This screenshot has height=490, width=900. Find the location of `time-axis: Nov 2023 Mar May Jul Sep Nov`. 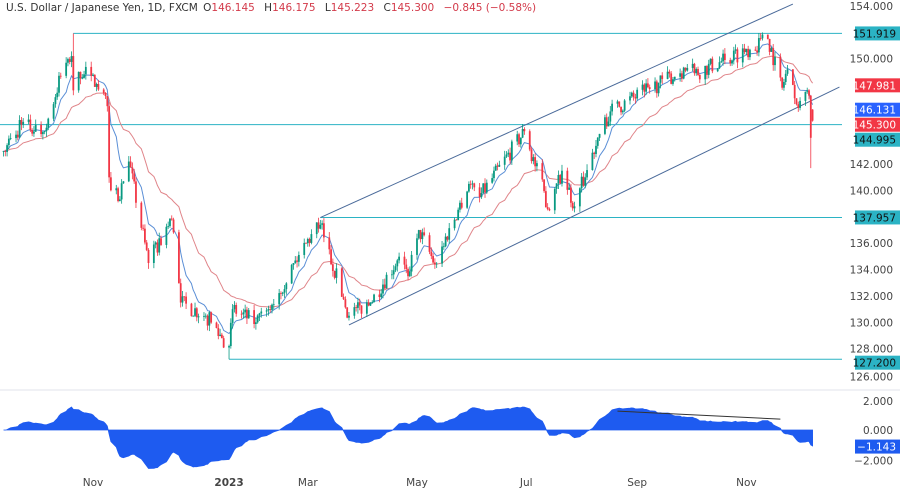

time-axis: Nov 2023 Mar May Jul Sep Nov is located at coordinates (420, 483).